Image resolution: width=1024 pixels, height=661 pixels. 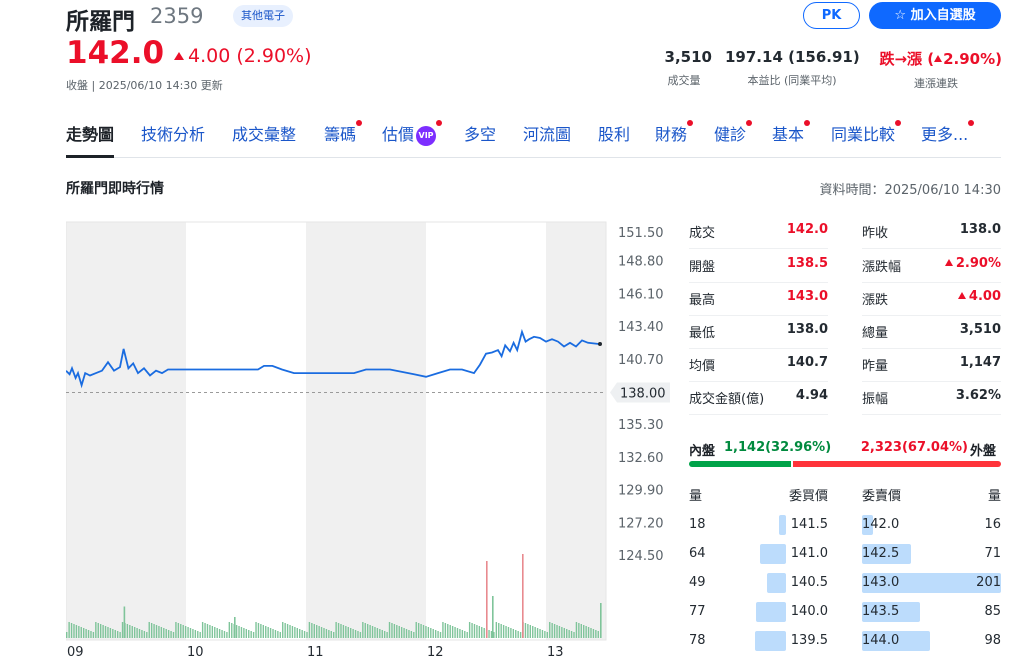 What do you see at coordinates (263, 16) in the screenshot?
I see `industry-tag: 其他電子` at bounding box center [263, 16].